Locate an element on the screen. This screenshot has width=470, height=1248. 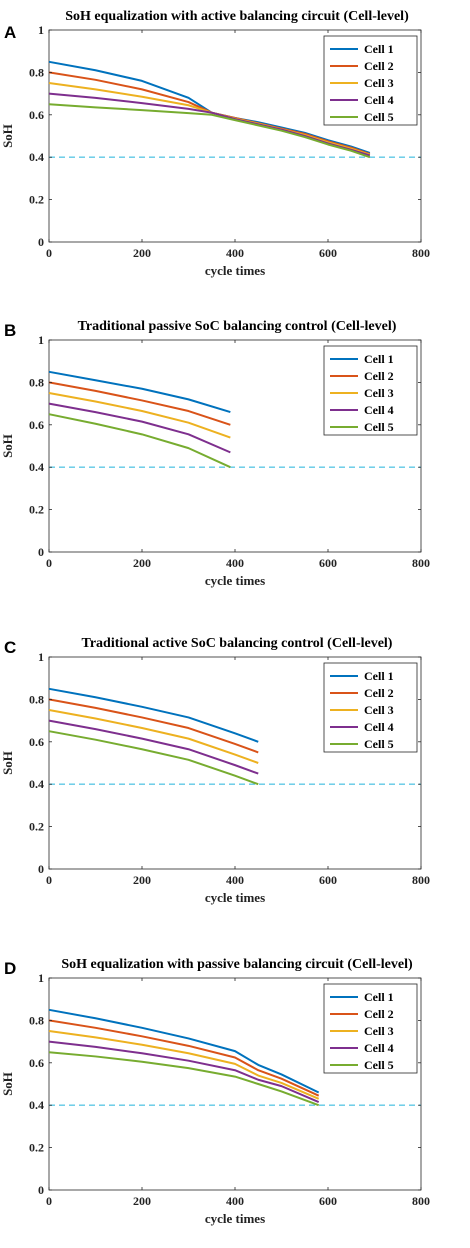
panel-letter: A is located at coordinates (10, 32).